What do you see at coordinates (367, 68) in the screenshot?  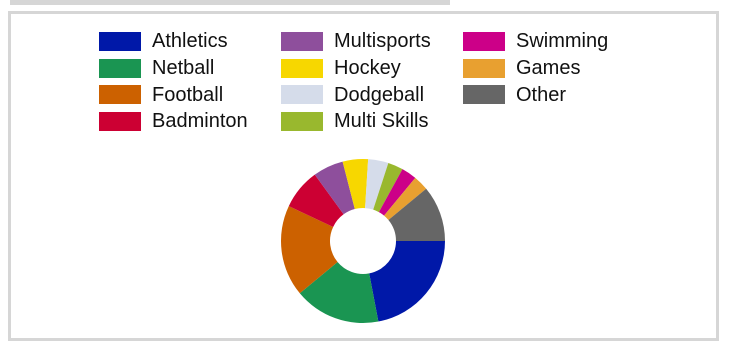 I see `legend-label: Hockey` at bounding box center [367, 68].